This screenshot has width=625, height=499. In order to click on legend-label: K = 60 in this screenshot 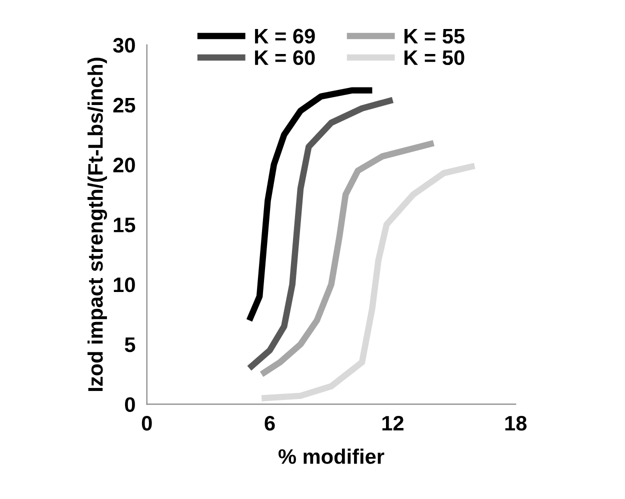, I will do `click(285, 58)`.